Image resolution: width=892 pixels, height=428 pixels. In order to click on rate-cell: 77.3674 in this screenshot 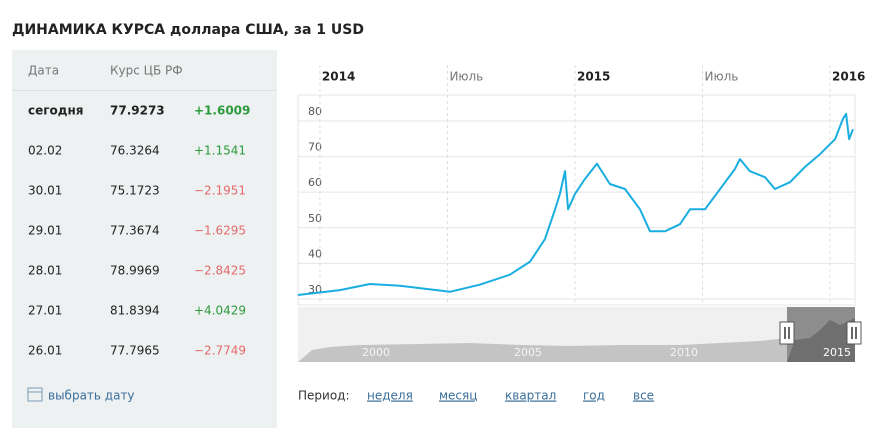, I will do `click(135, 231)`.